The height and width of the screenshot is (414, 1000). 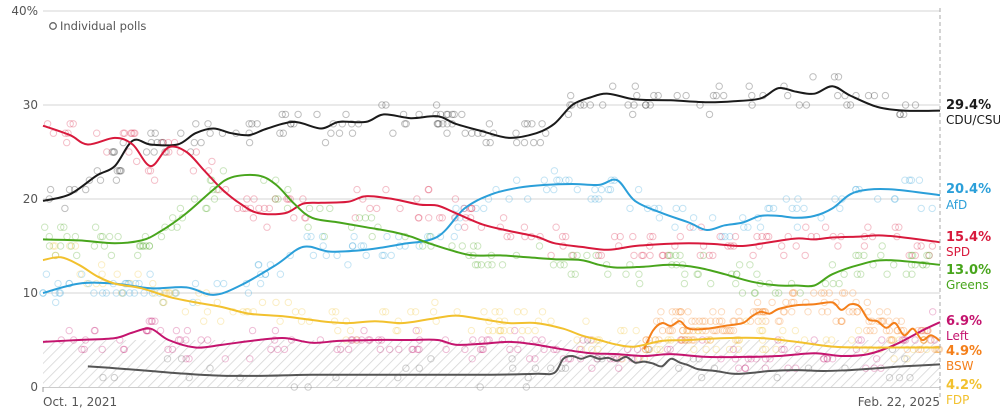 What do you see at coordinates (491, 340) in the screenshot?
I see `trend-line-left` at bounding box center [491, 340].